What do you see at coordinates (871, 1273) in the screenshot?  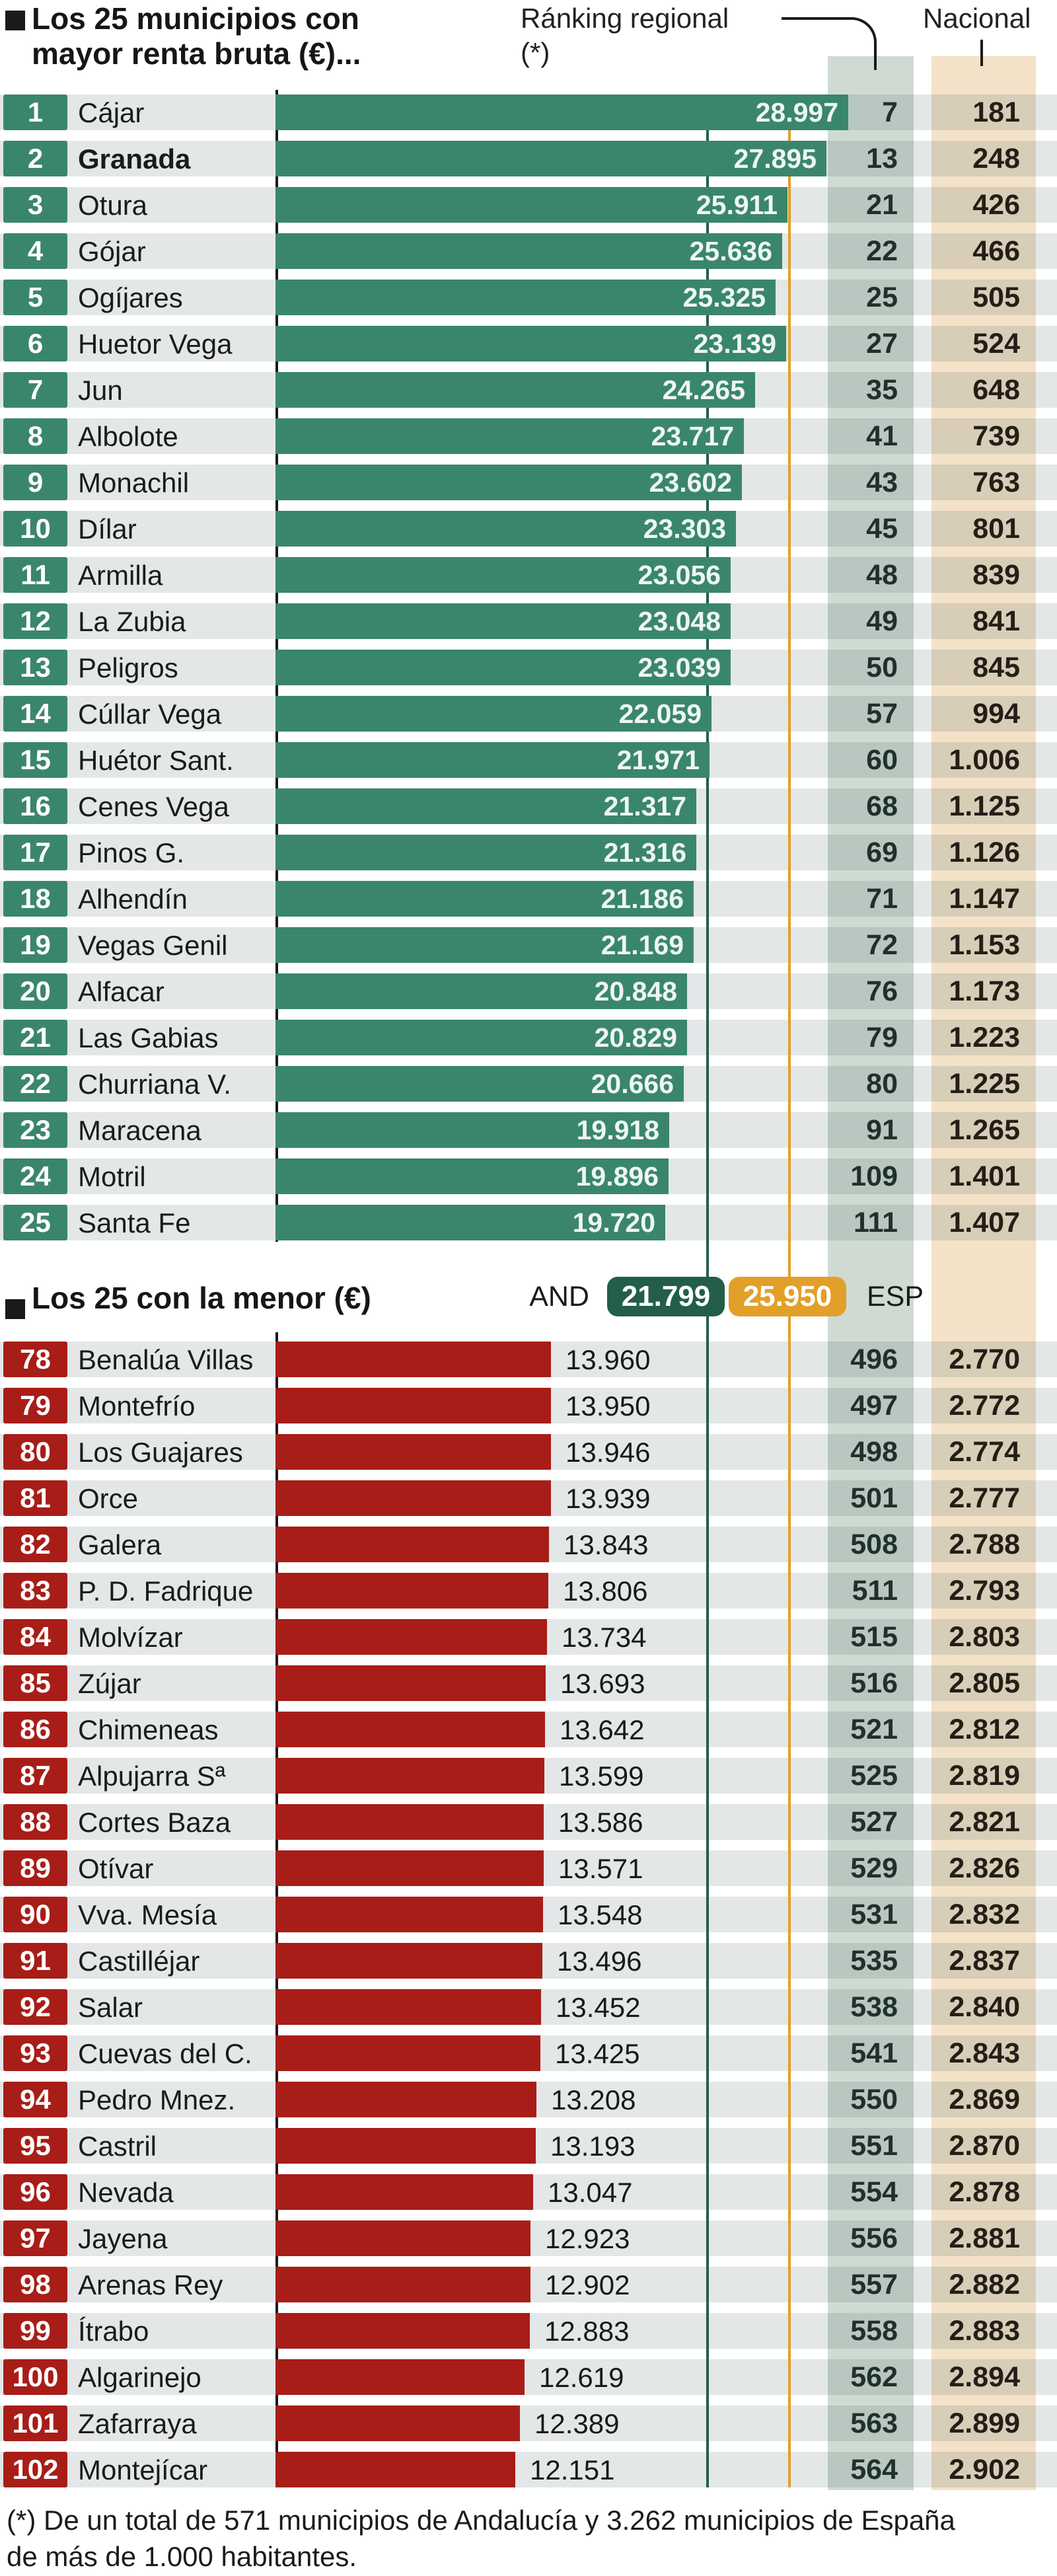 I see `regional-ranking-column-bg` at bounding box center [871, 1273].